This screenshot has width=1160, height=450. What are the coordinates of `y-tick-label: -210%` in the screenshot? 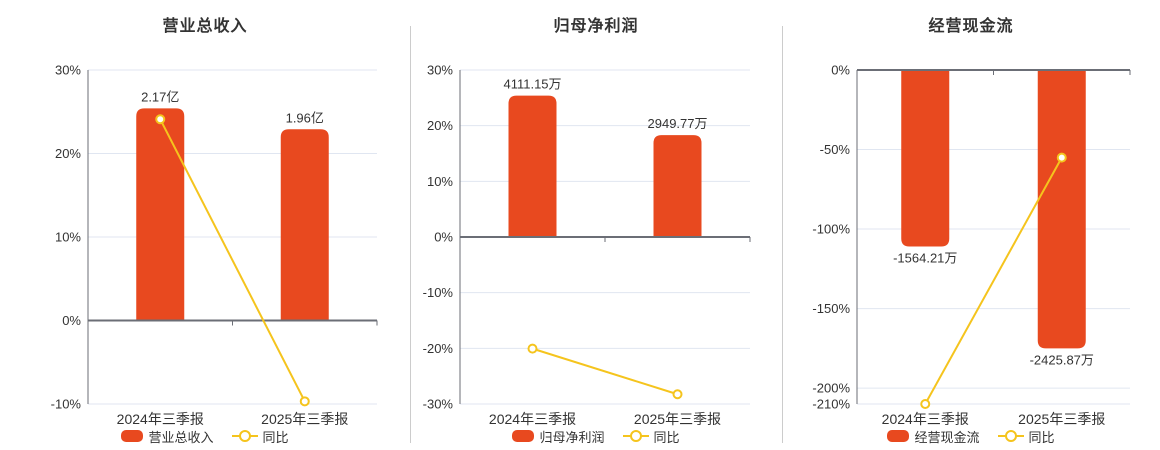 It's located at (831, 404).